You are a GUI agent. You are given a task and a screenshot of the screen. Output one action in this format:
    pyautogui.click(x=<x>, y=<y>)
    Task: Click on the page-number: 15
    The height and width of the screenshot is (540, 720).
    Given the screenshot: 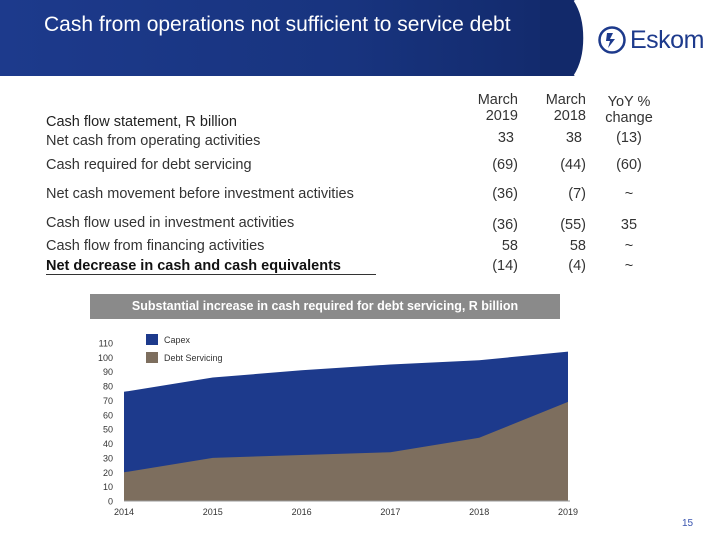 What is the action you would take?
    pyautogui.click(x=688, y=523)
    